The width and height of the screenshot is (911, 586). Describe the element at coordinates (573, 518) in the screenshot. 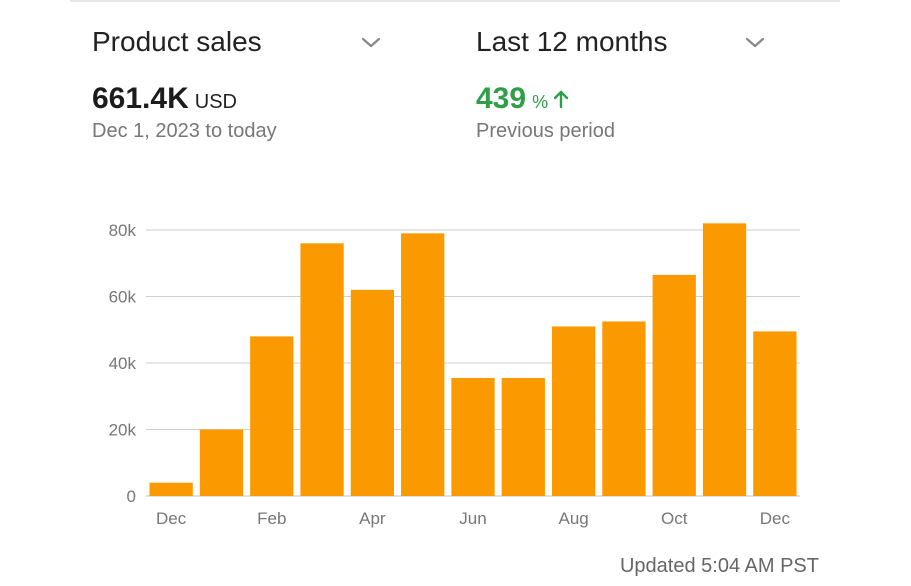

I see `x-tick-label: Aug` at that location.